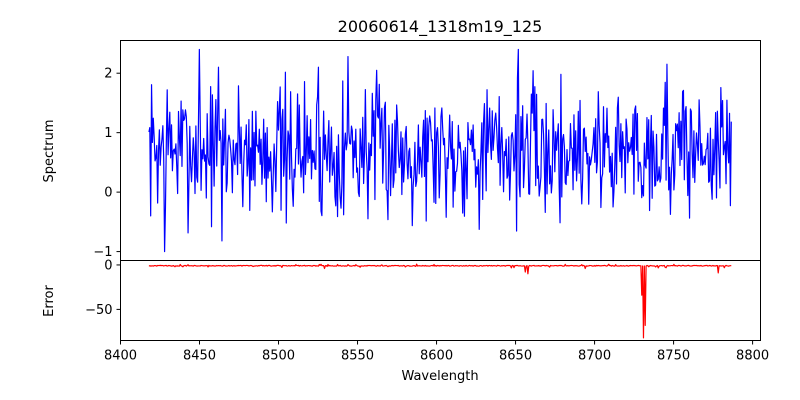 Image resolution: width=800 pixels, height=400 pixels. I want to click on error-series-group, so click(440, 301).